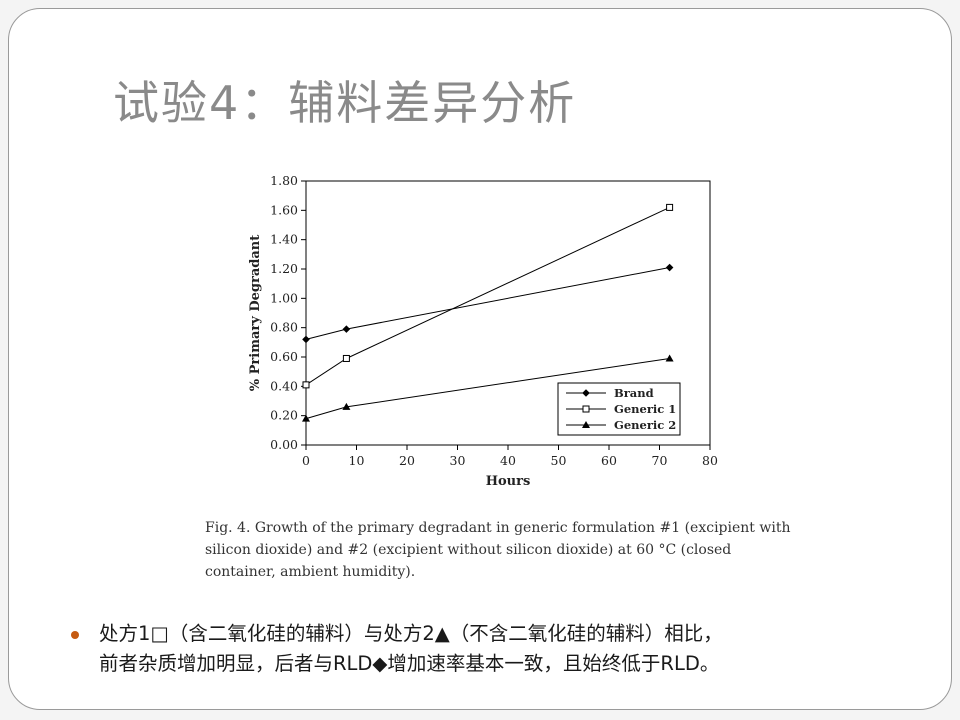 This screenshot has height=720, width=960. What do you see at coordinates (306, 460) in the screenshot?
I see `x-tick-label: 0` at bounding box center [306, 460].